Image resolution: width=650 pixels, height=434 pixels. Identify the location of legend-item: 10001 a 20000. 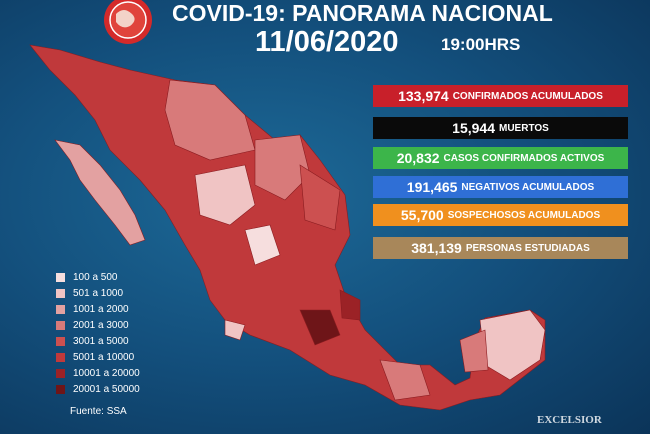
(98, 373).